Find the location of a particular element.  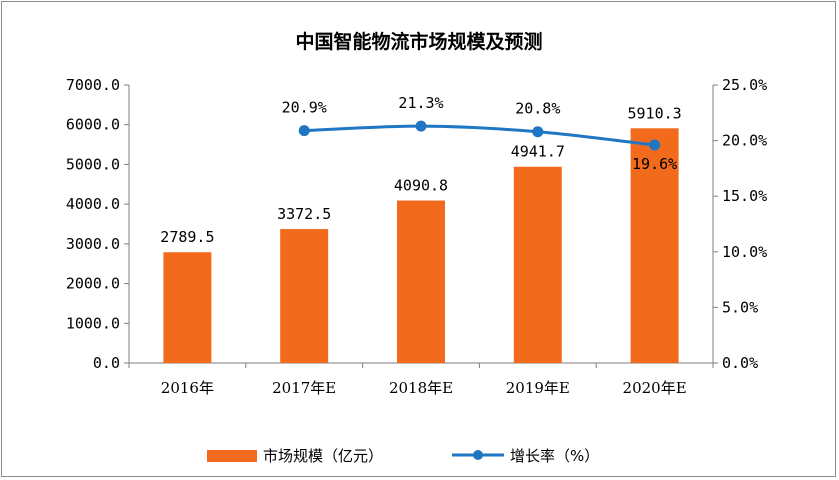

y-right-tick-label: 5.0% is located at coordinates (740, 307).